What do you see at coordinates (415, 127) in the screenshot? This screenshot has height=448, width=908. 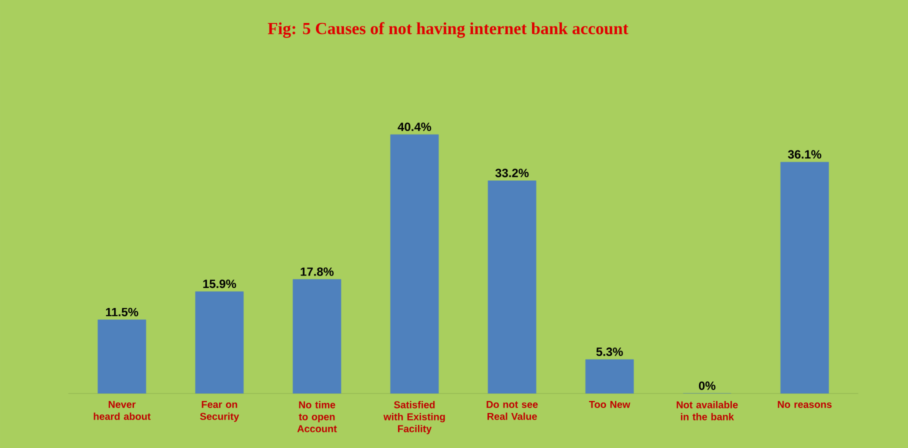 I see `data-label: 40.4%` at bounding box center [415, 127].